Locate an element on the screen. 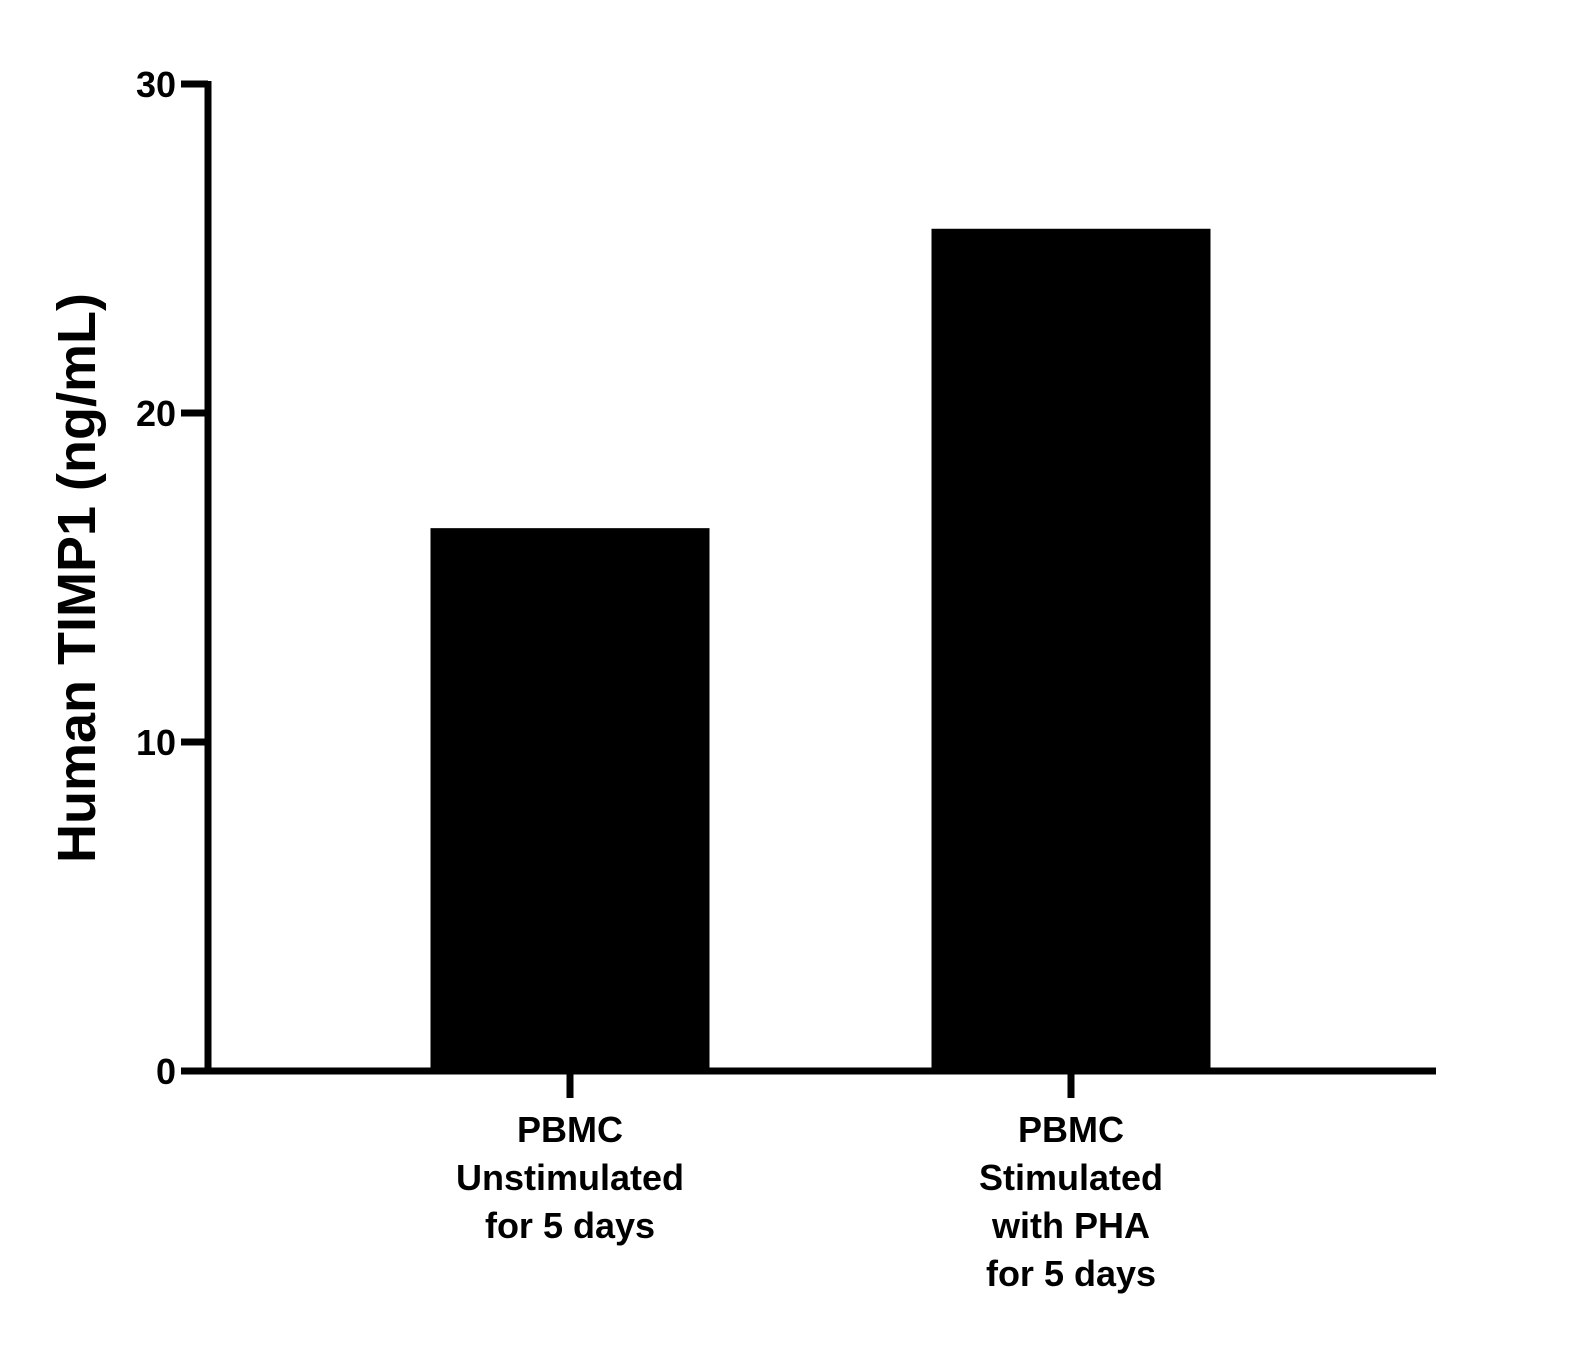 This screenshot has width=1589, height=1346. y-ticks-group: 0 10 20 30 is located at coordinates (172, 578).